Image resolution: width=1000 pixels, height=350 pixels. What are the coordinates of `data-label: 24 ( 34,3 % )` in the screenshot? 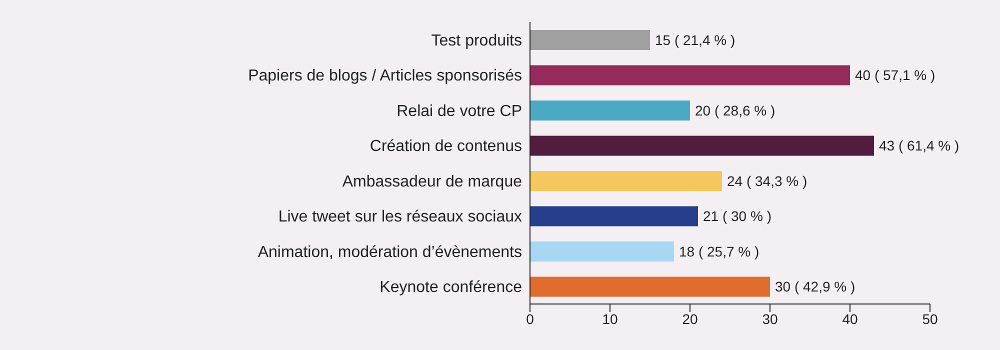 It's located at (767, 180).